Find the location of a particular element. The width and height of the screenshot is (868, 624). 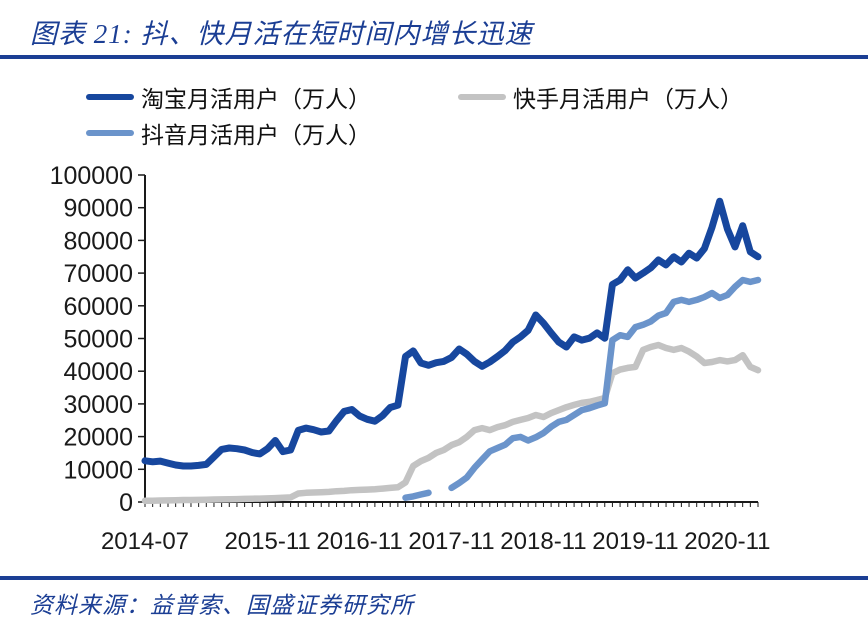

source-note: 资料来源：益普索、国盛证券研究所 is located at coordinates (222, 605).